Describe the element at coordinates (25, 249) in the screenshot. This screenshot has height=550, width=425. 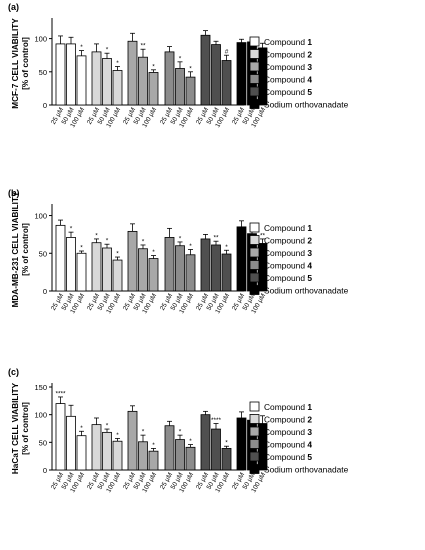
I see `y-axis-title-unit: [% of control]` at that location.